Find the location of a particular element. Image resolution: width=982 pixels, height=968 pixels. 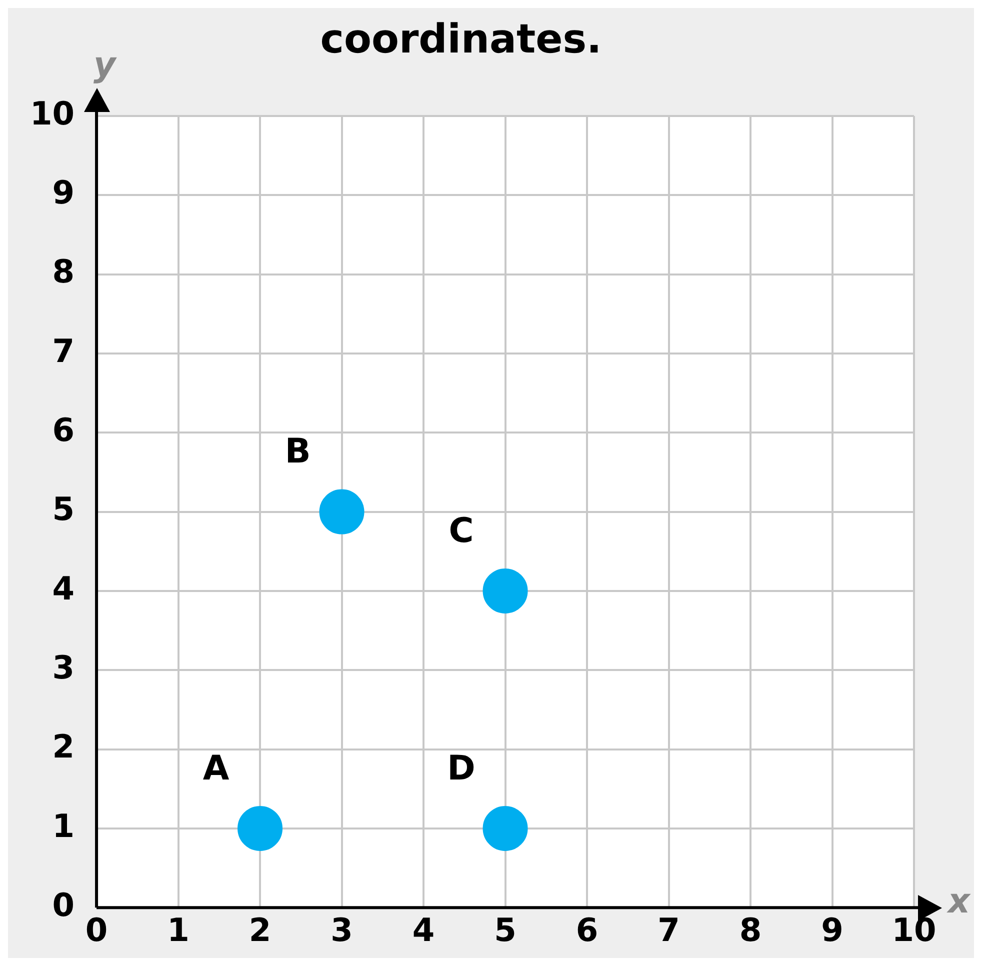

y-tick-label: 1 is located at coordinates (63, 825).